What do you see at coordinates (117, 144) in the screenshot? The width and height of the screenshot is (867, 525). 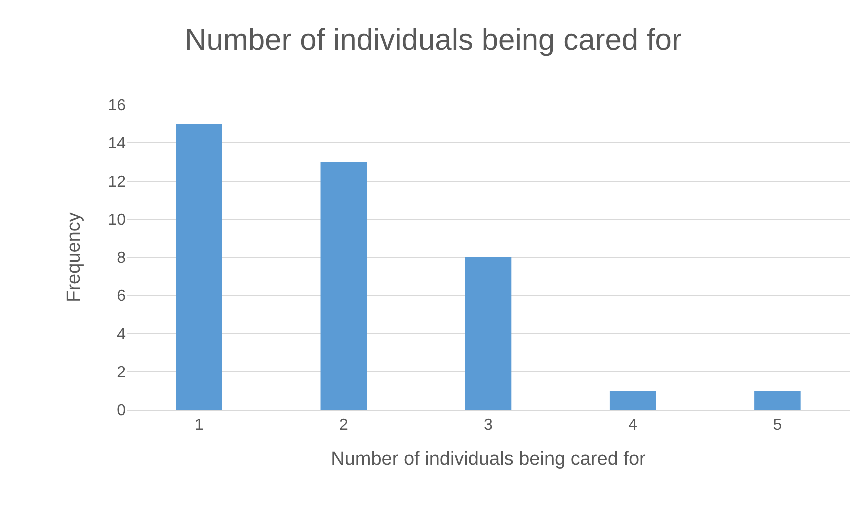 I see `y-tick-label: 14` at bounding box center [117, 144].